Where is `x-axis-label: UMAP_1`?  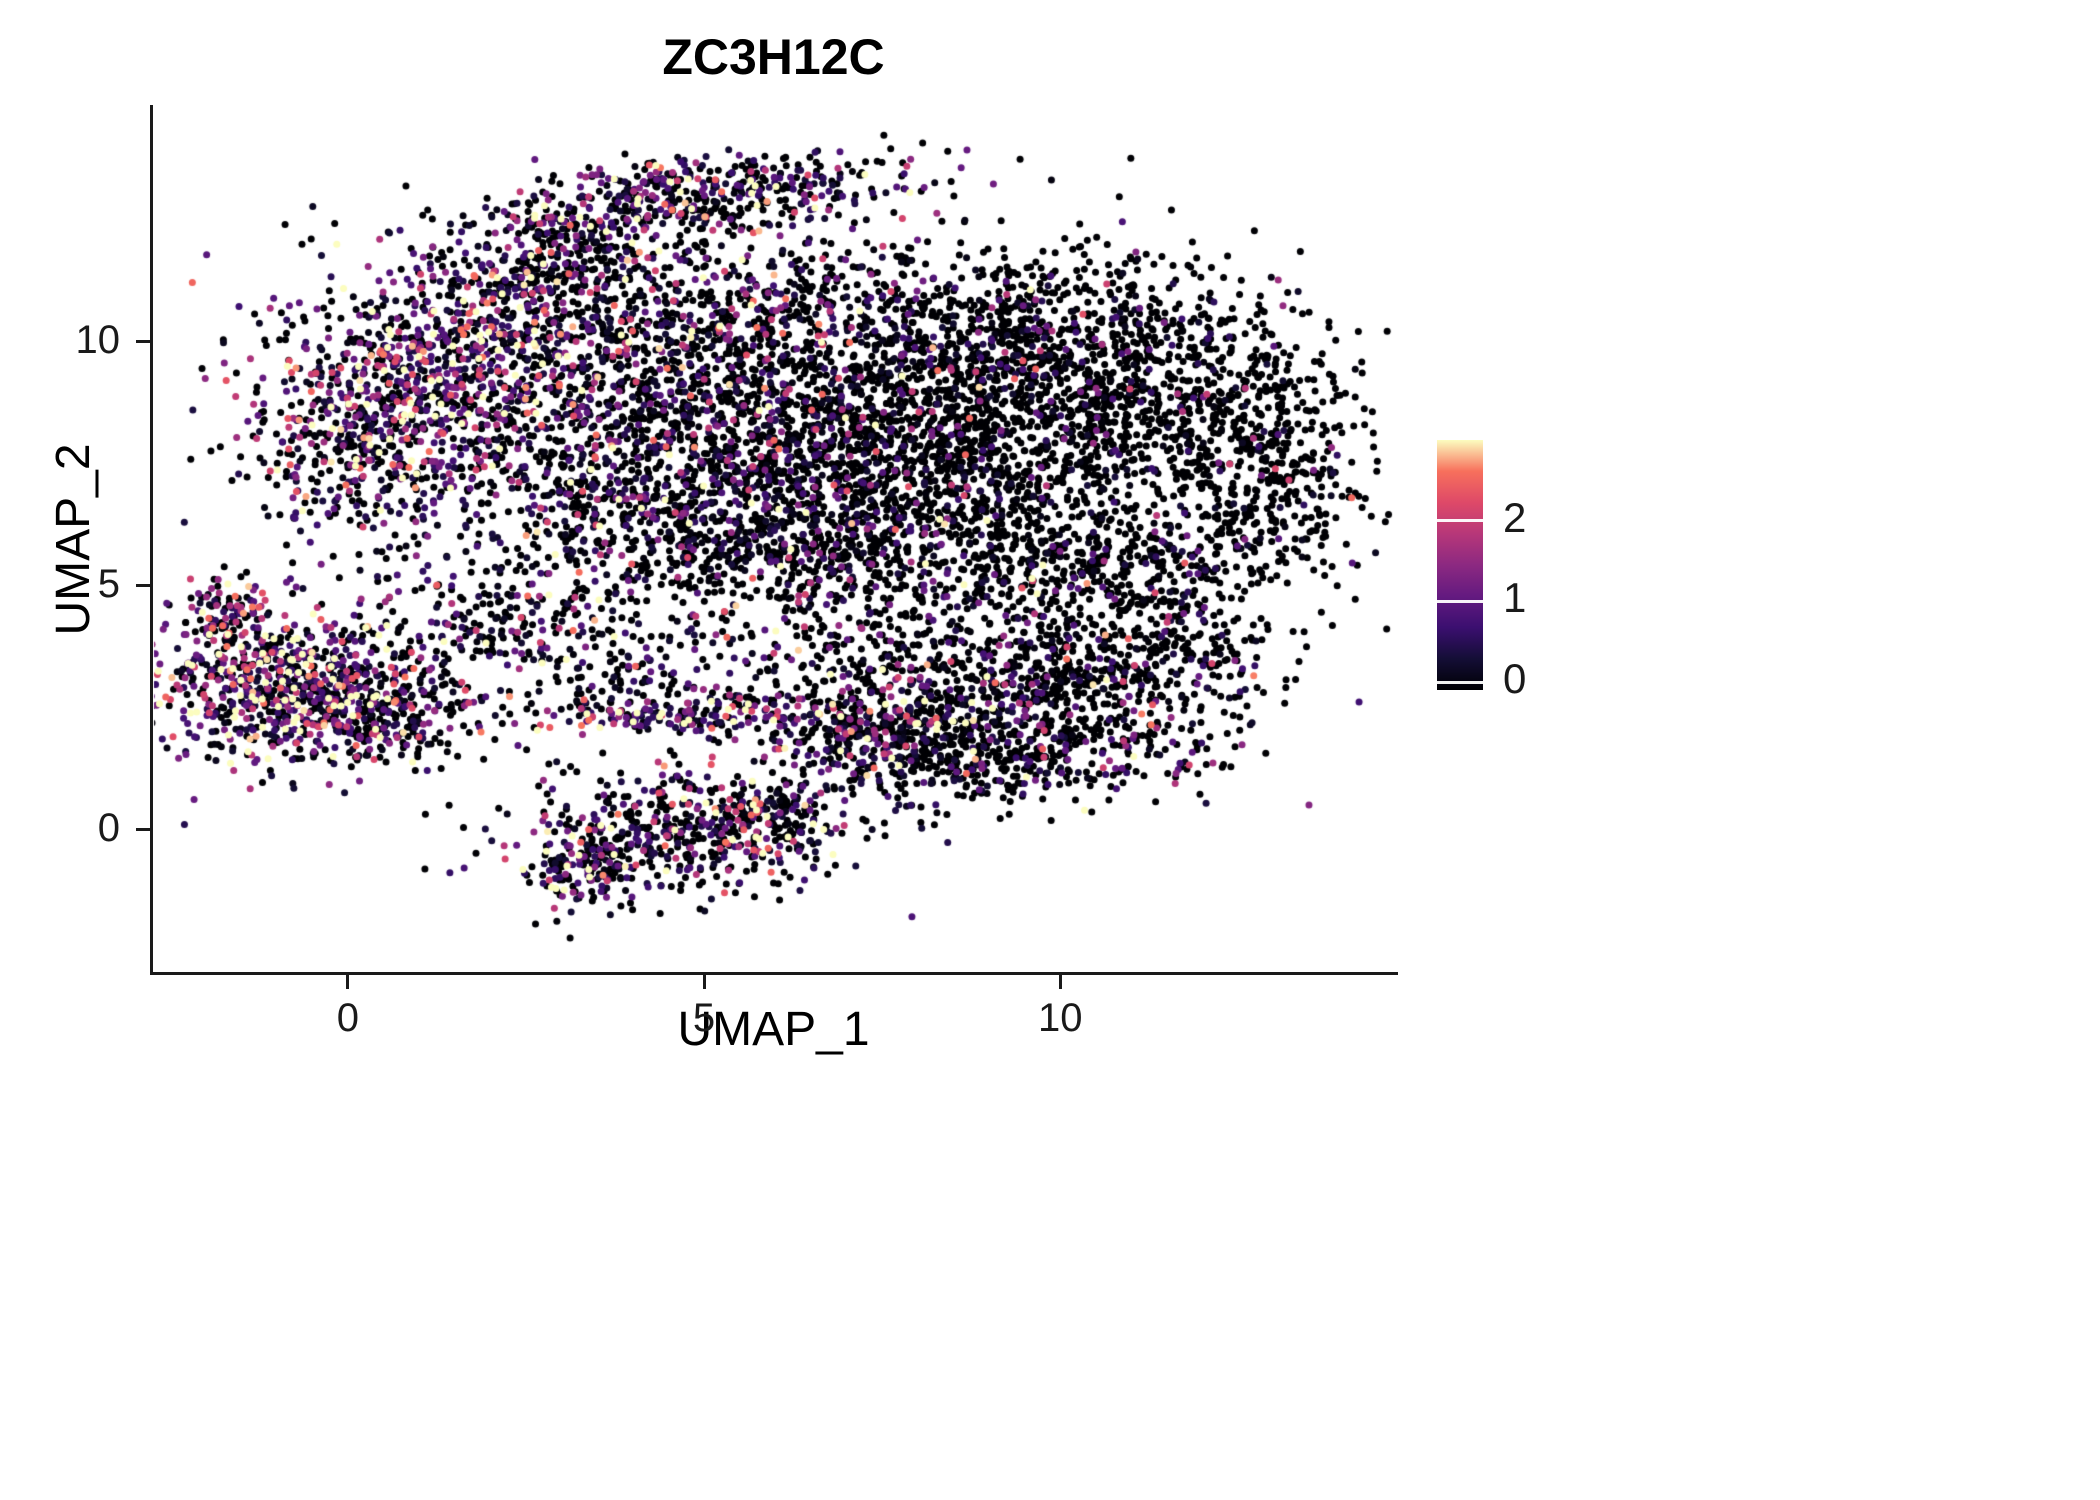 x-axis-label: UMAP_1 is located at coordinates (773, 1029).